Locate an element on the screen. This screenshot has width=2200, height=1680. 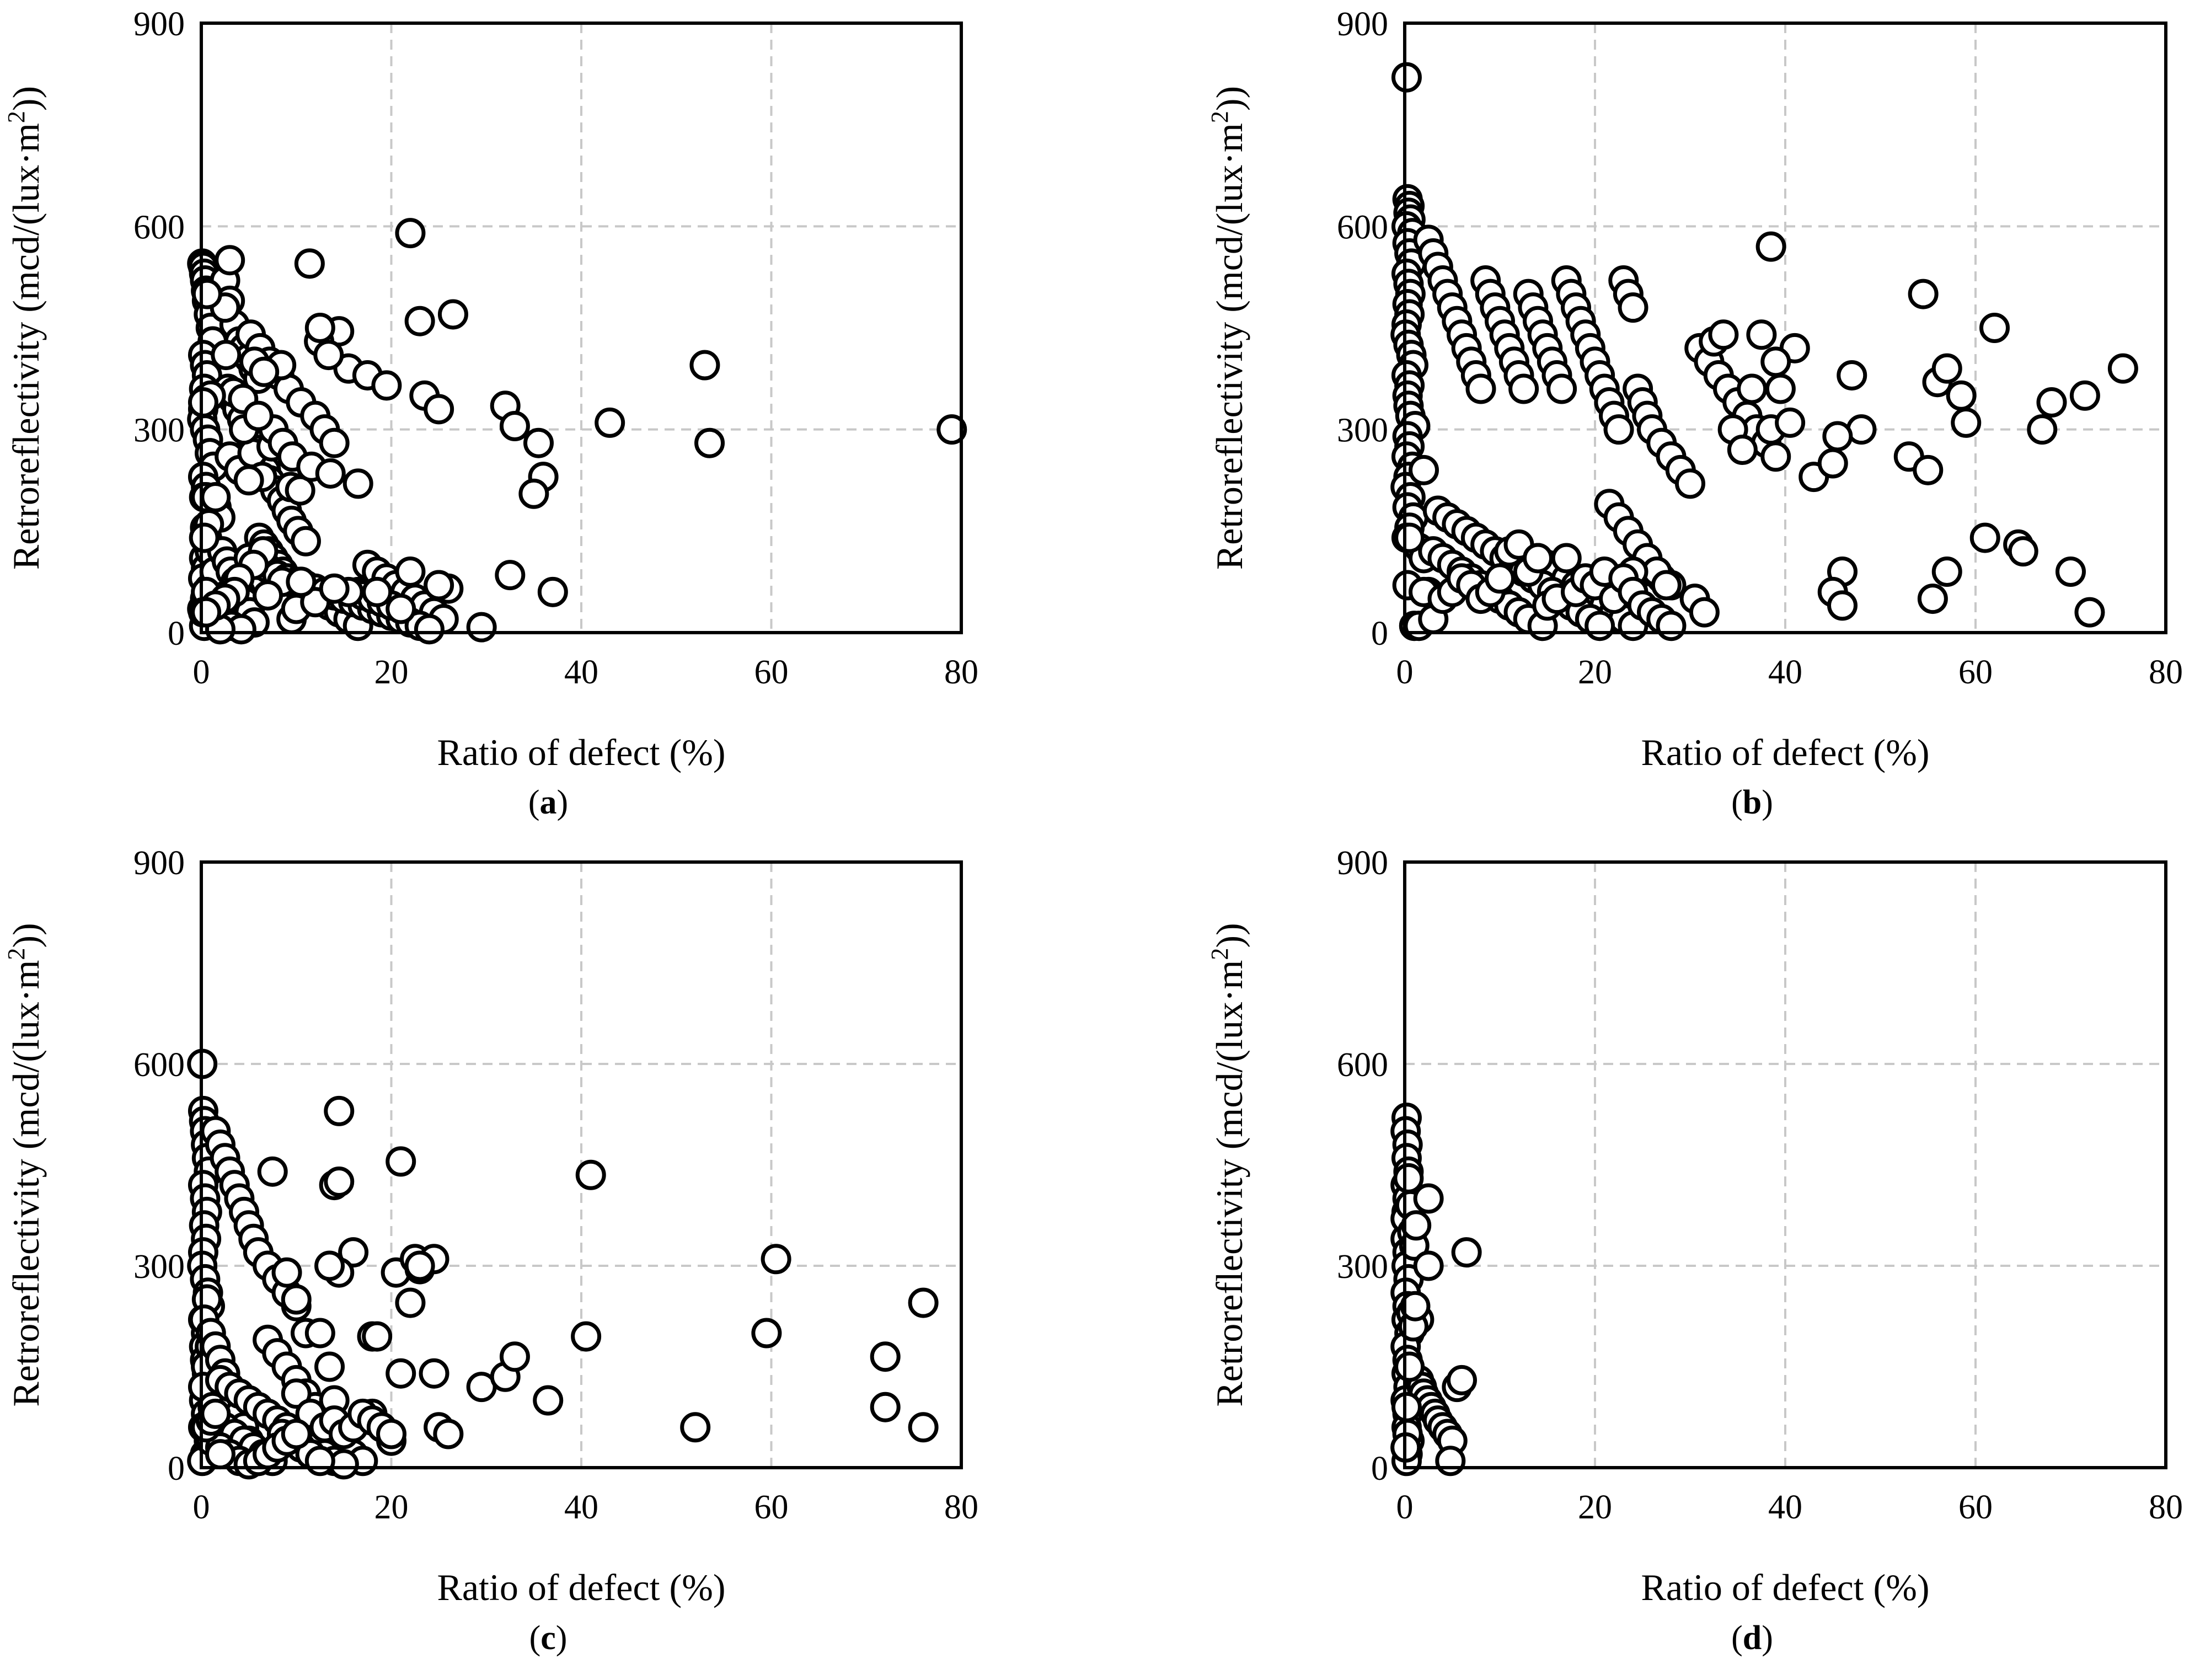
panel-label: (a) is located at coordinates (548, 802).